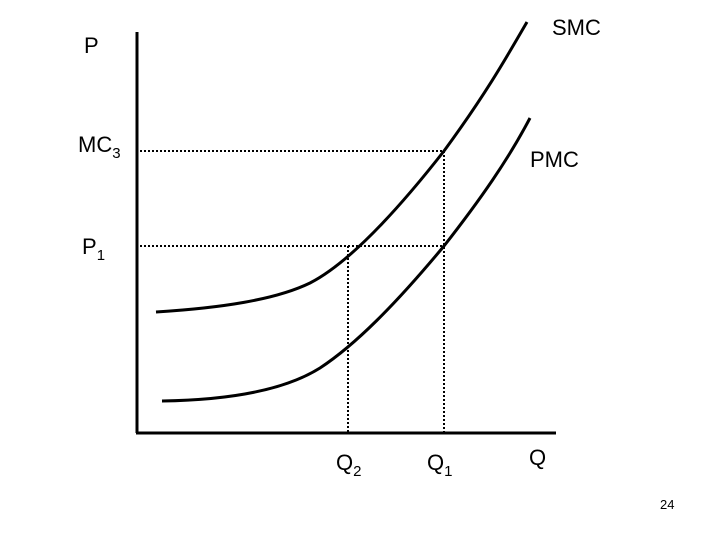 Image resolution: width=720 pixels, height=540 pixels. What do you see at coordinates (448, 471) in the screenshot?
I see `q1-label-sub: 1` at bounding box center [448, 471].